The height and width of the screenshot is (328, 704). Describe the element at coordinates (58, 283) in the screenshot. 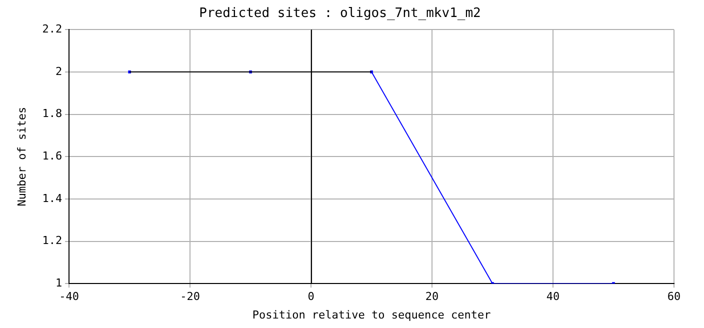

I see `y-tick-label: 1` at that location.